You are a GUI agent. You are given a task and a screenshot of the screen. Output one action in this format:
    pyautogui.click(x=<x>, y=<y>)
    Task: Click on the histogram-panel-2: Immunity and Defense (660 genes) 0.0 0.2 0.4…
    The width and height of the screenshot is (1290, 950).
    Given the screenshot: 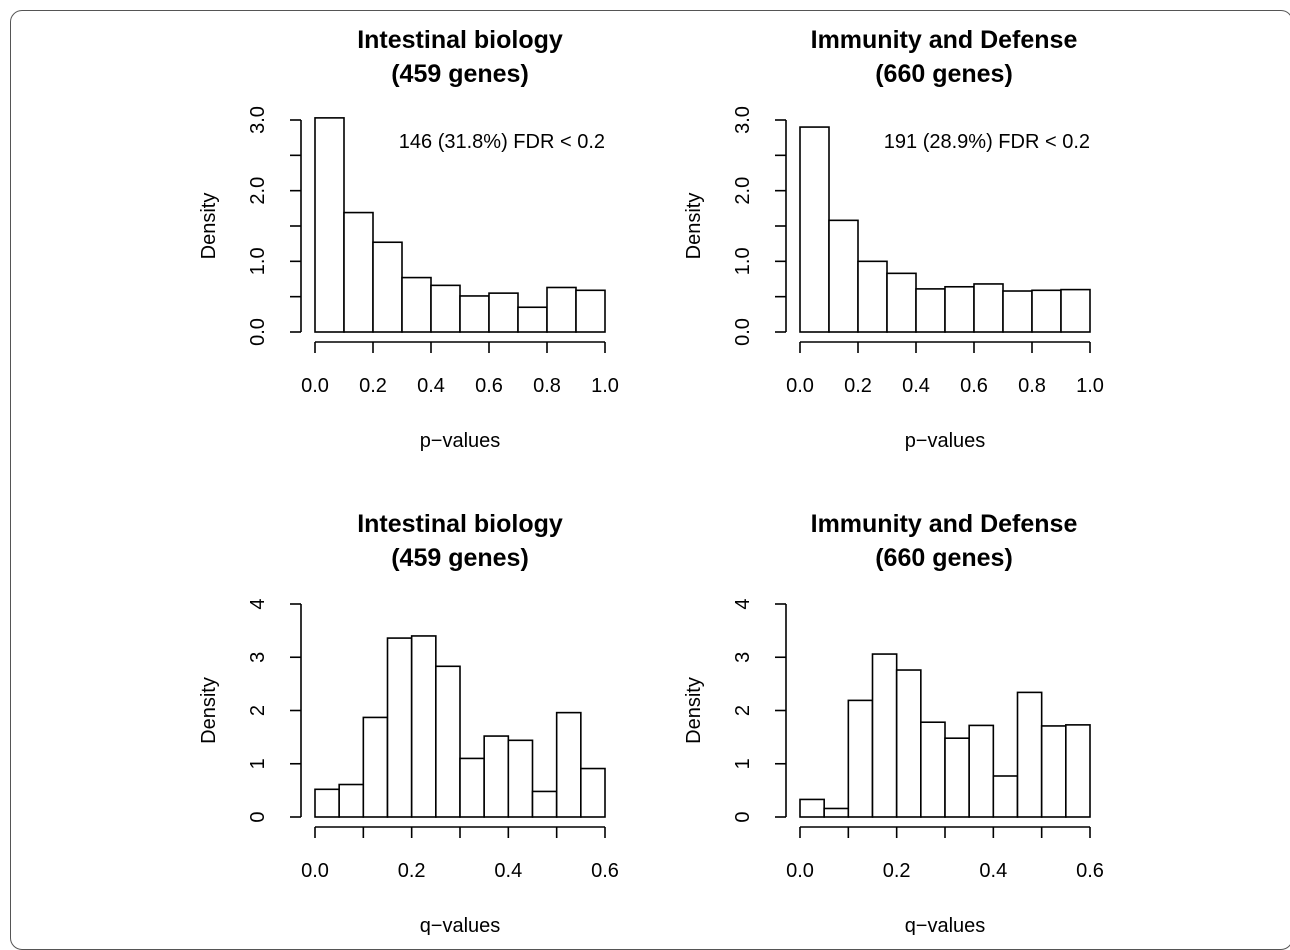 What is the action you would take?
    pyautogui.click(x=893, y=239)
    